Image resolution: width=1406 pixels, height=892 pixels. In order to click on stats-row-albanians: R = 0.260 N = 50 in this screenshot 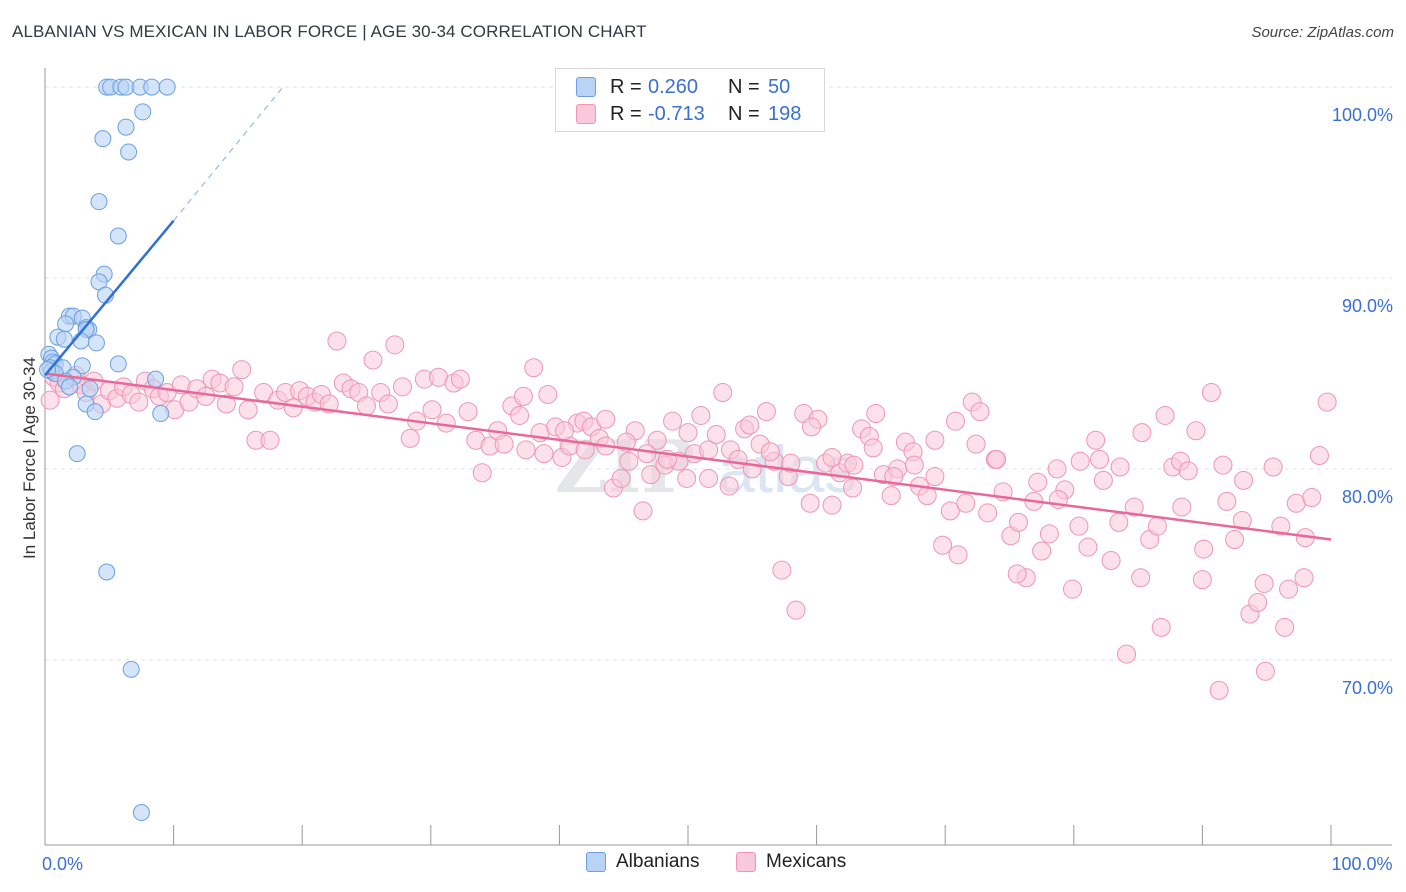, I will do `click(683, 87)`.